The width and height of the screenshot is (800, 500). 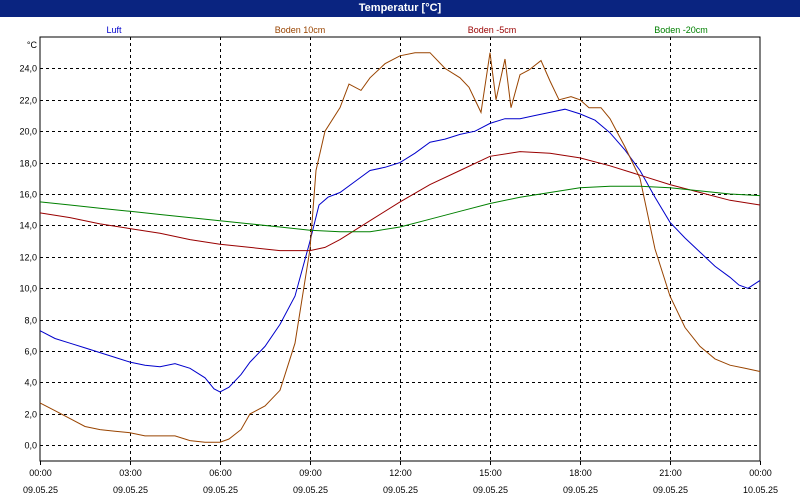 What do you see at coordinates (310, 473) in the screenshot?
I see `x-tick-time-label: 09:00` at bounding box center [310, 473].